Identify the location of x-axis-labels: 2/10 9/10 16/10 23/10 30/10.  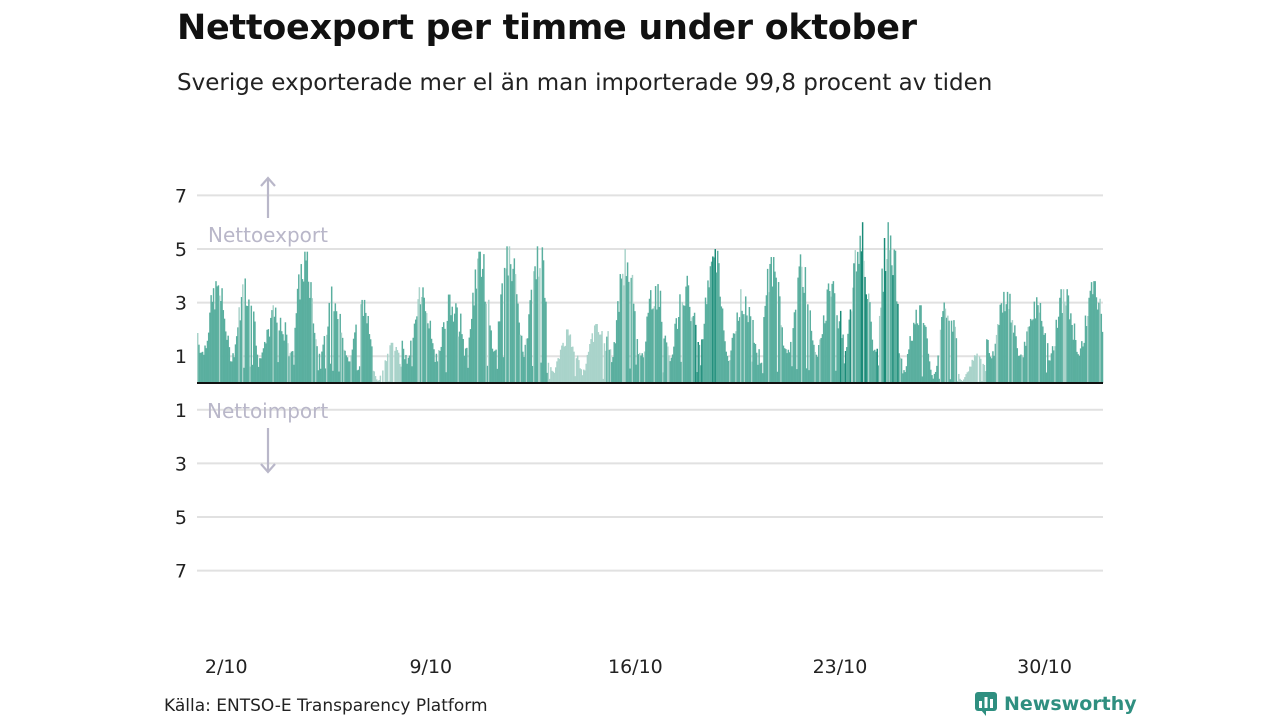
(638, 667).